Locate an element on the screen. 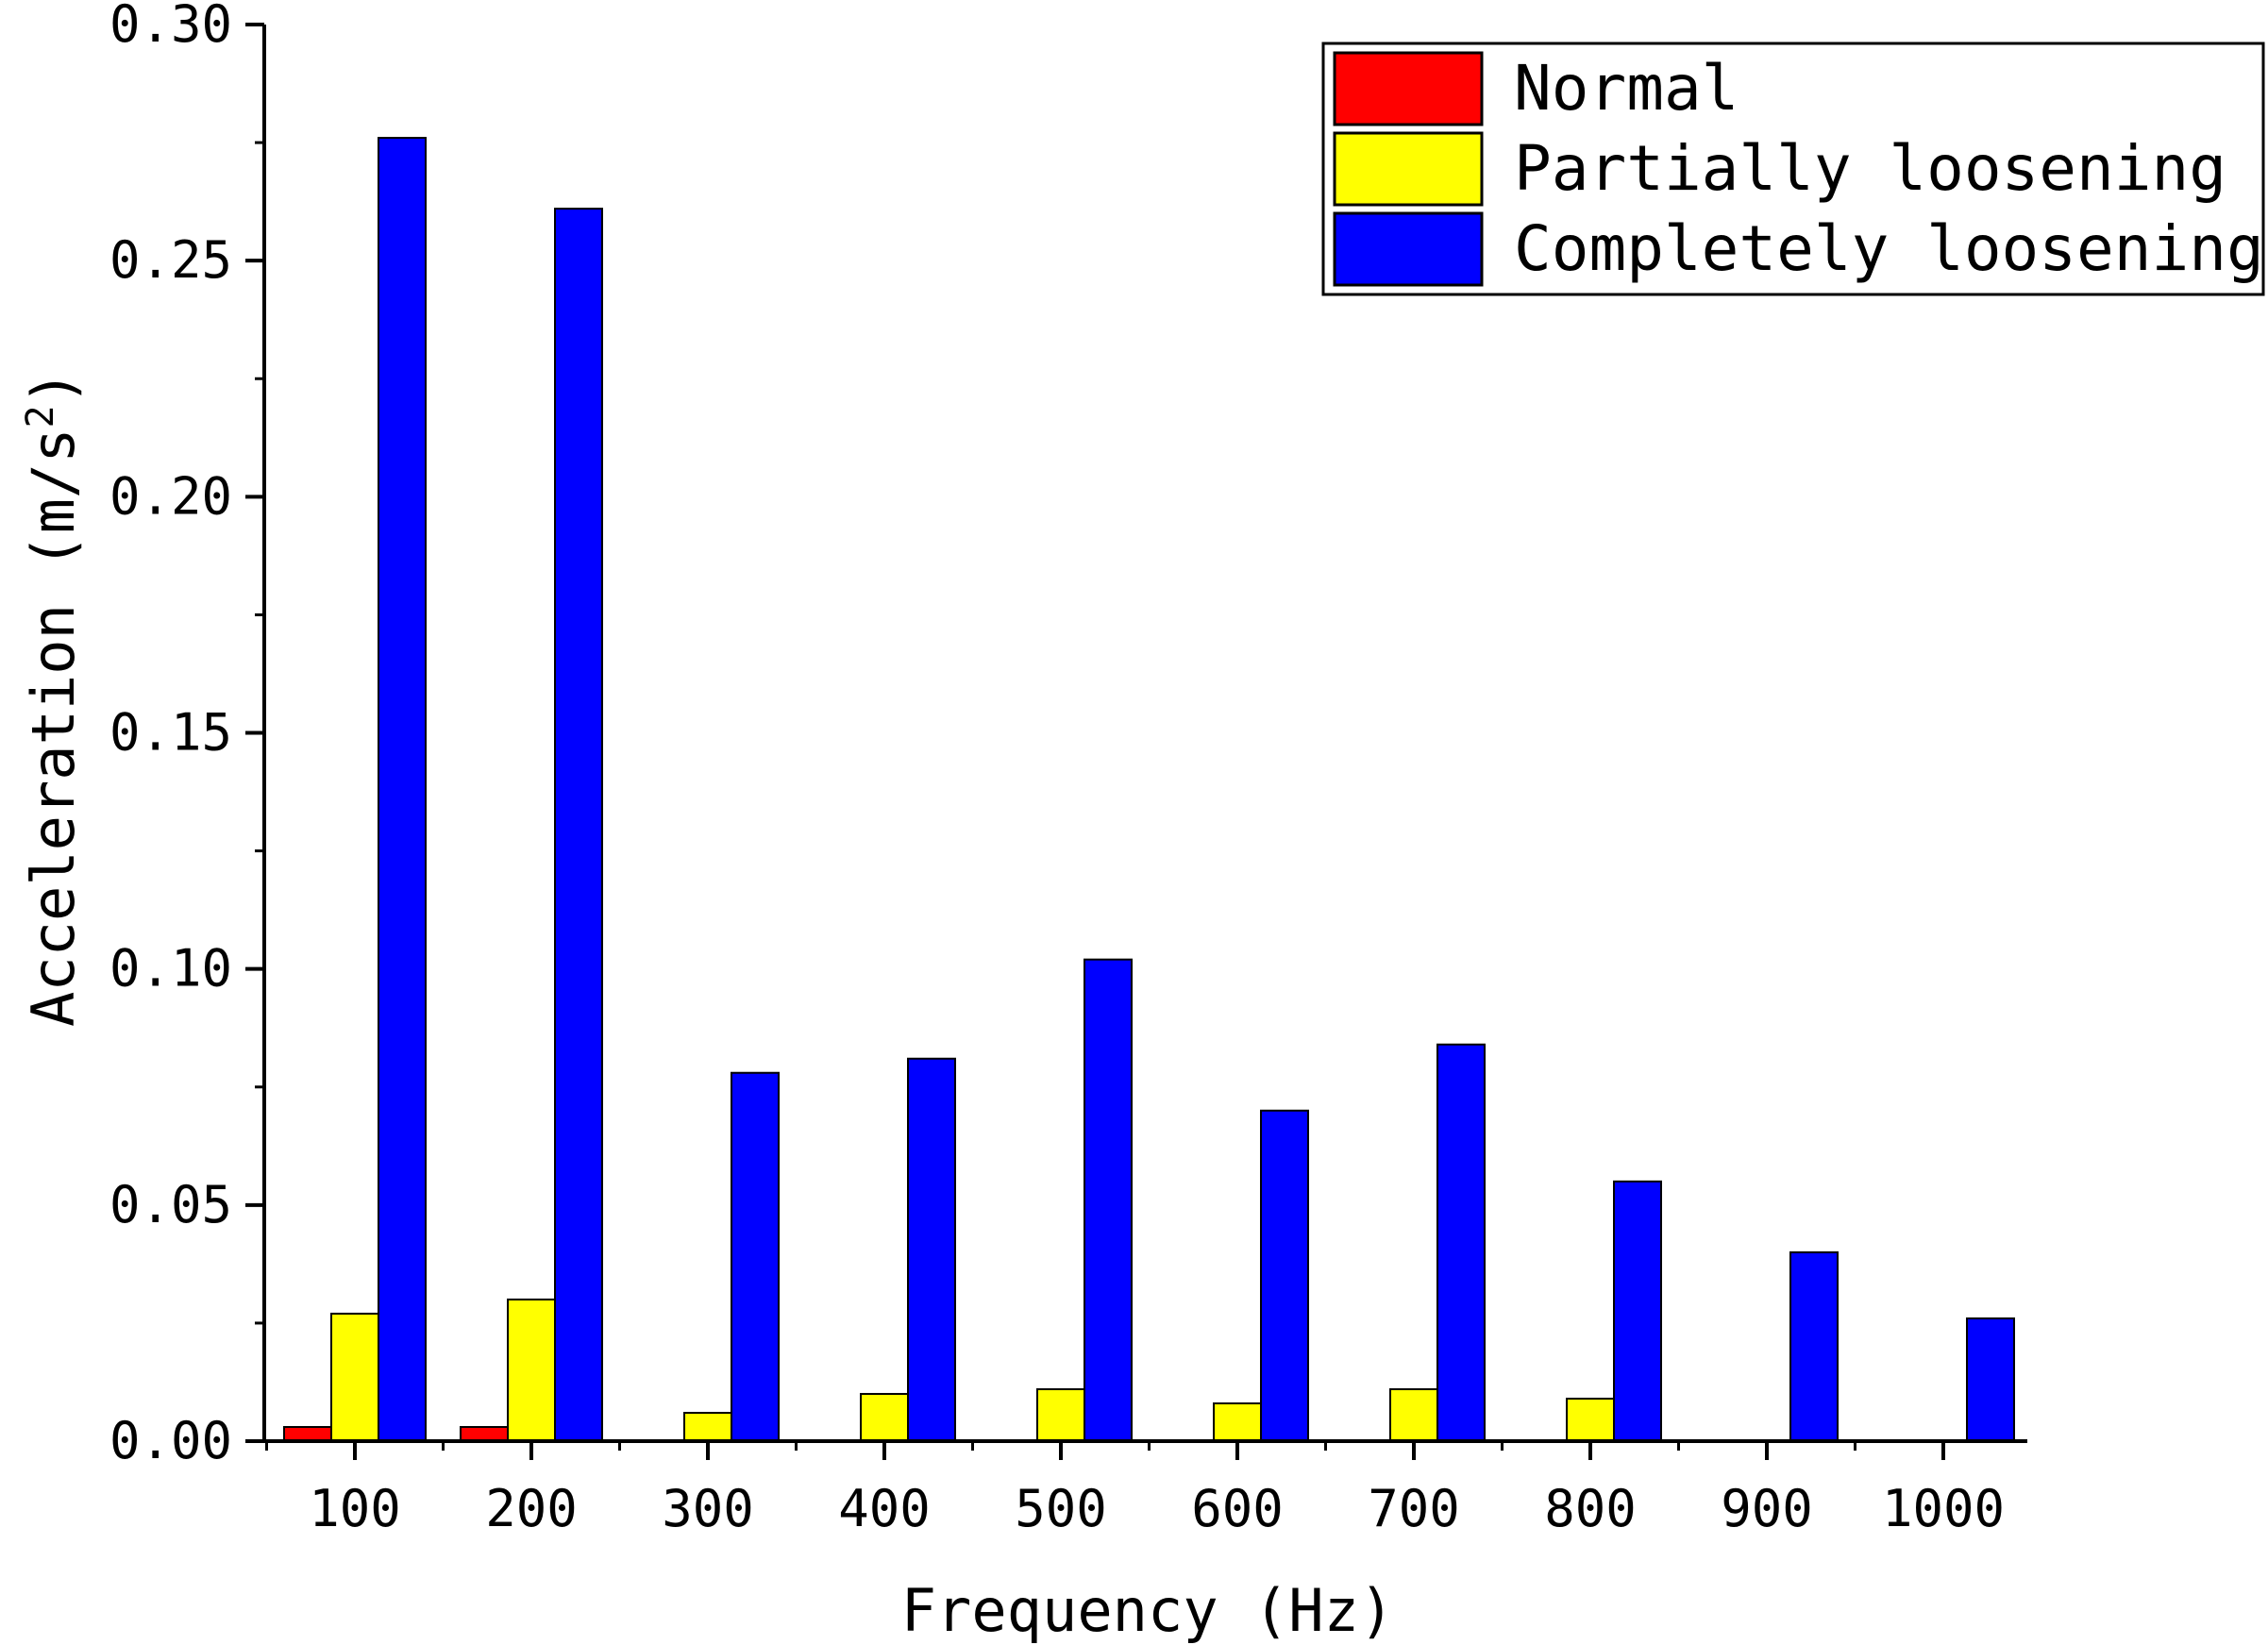 The width and height of the screenshot is (2268, 1645). x-tick-label: 500 is located at coordinates (1061, 1509).